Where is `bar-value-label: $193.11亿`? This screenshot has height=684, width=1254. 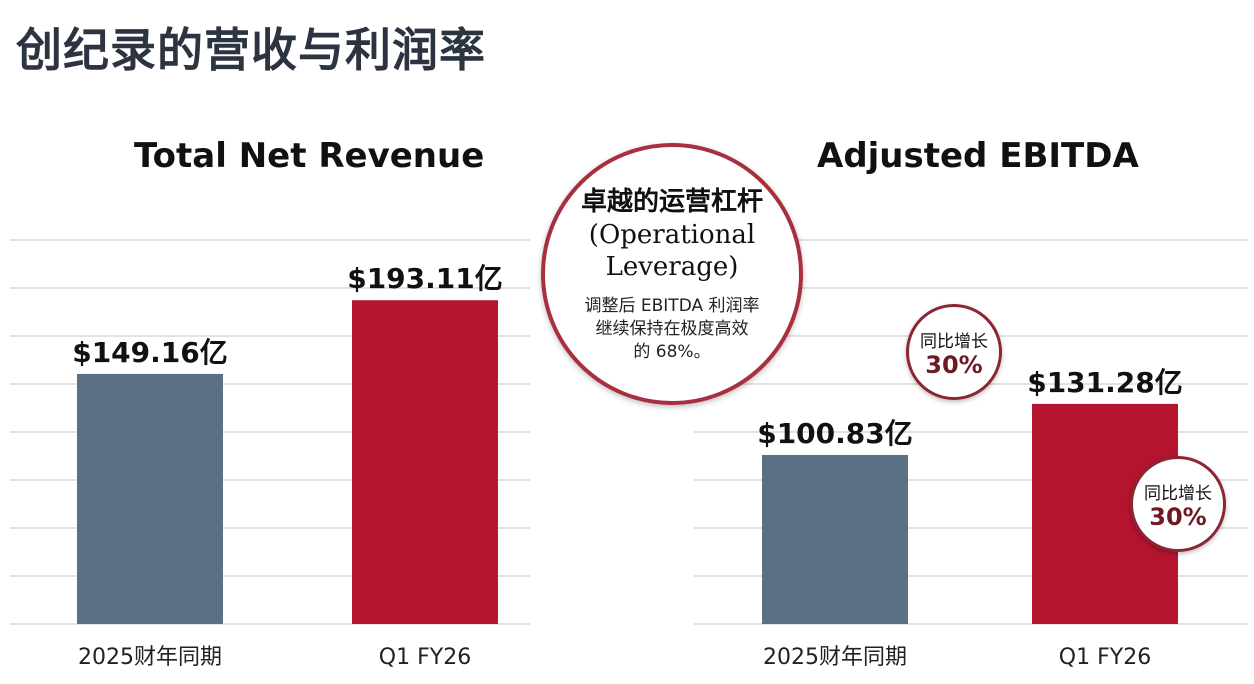
bar-value-label: $193.11亿 is located at coordinates (425, 278).